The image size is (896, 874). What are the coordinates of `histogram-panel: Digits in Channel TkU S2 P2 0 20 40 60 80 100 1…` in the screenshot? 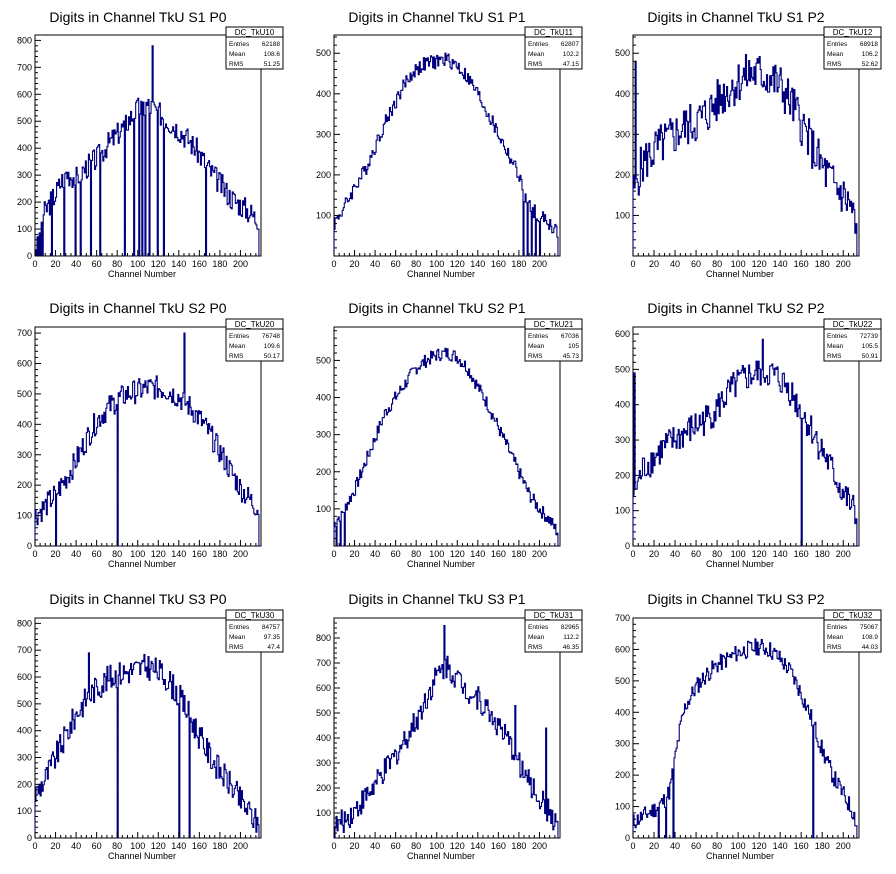 It's located at (748, 434).